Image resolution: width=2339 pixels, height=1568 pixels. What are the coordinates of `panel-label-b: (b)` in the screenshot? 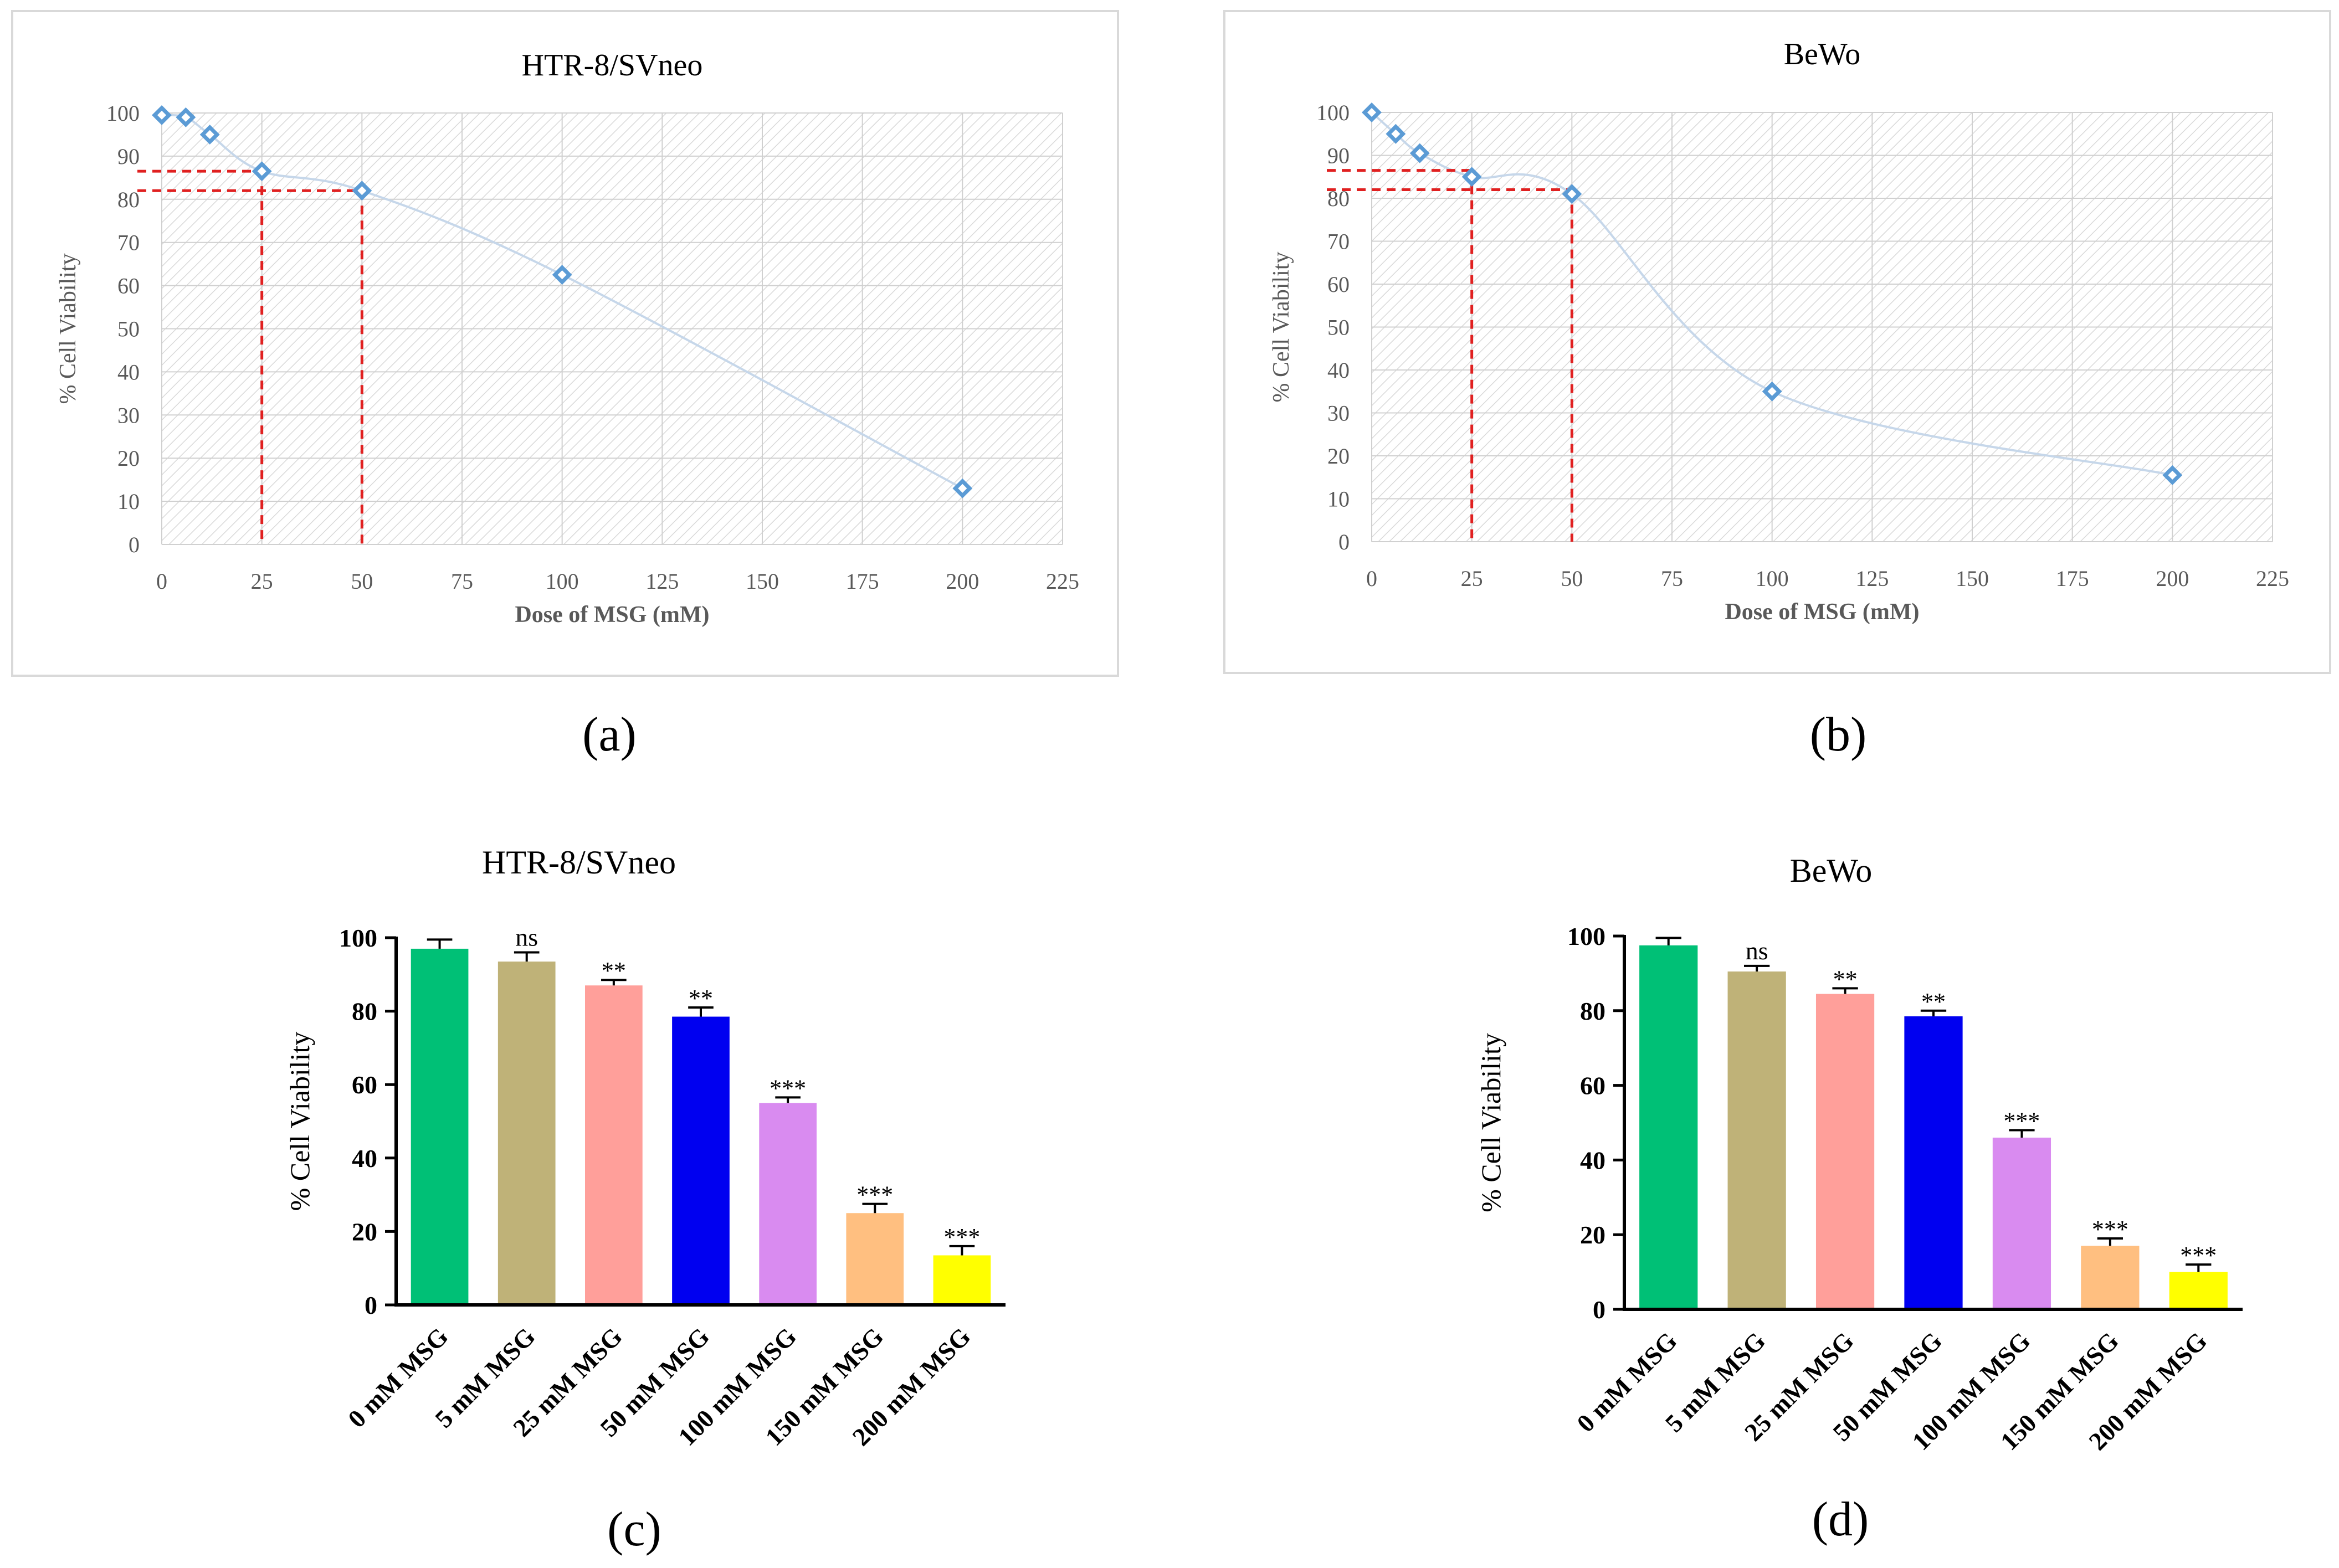 It's located at (1838, 735).